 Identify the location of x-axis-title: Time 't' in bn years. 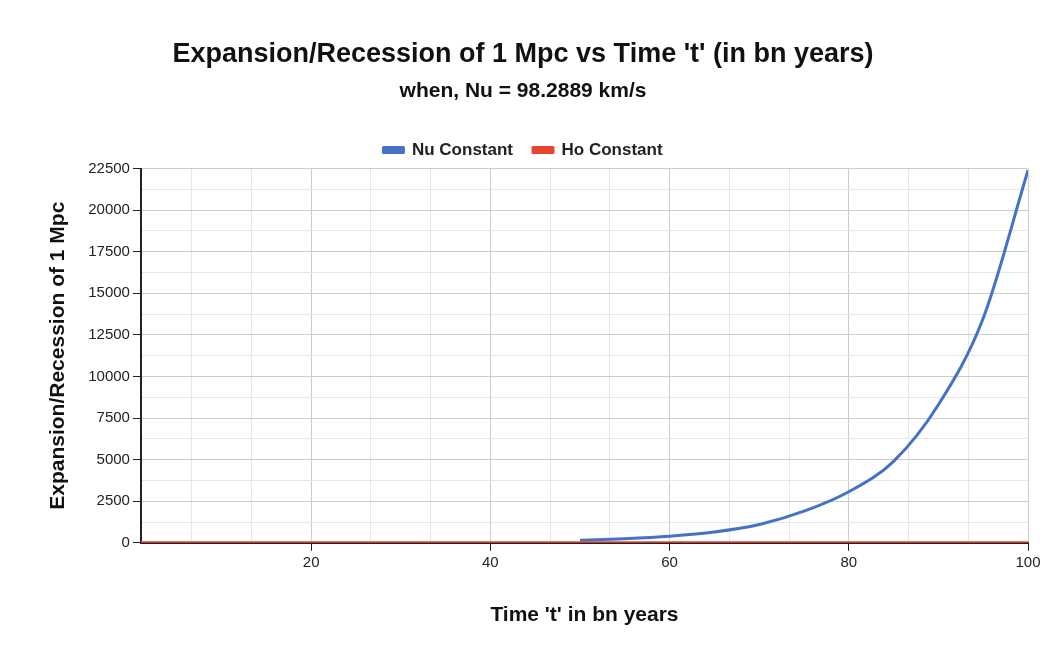
(584, 614).